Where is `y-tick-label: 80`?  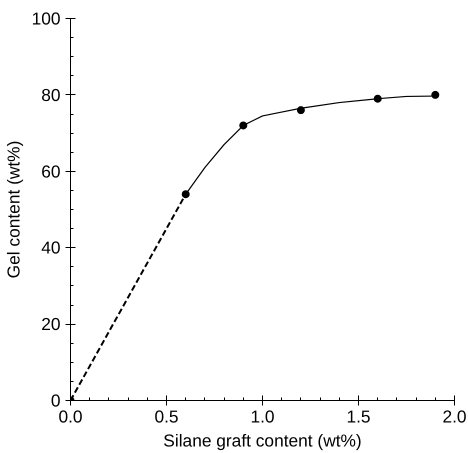
y-tick-label: 80 is located at coordinates (51, 94).